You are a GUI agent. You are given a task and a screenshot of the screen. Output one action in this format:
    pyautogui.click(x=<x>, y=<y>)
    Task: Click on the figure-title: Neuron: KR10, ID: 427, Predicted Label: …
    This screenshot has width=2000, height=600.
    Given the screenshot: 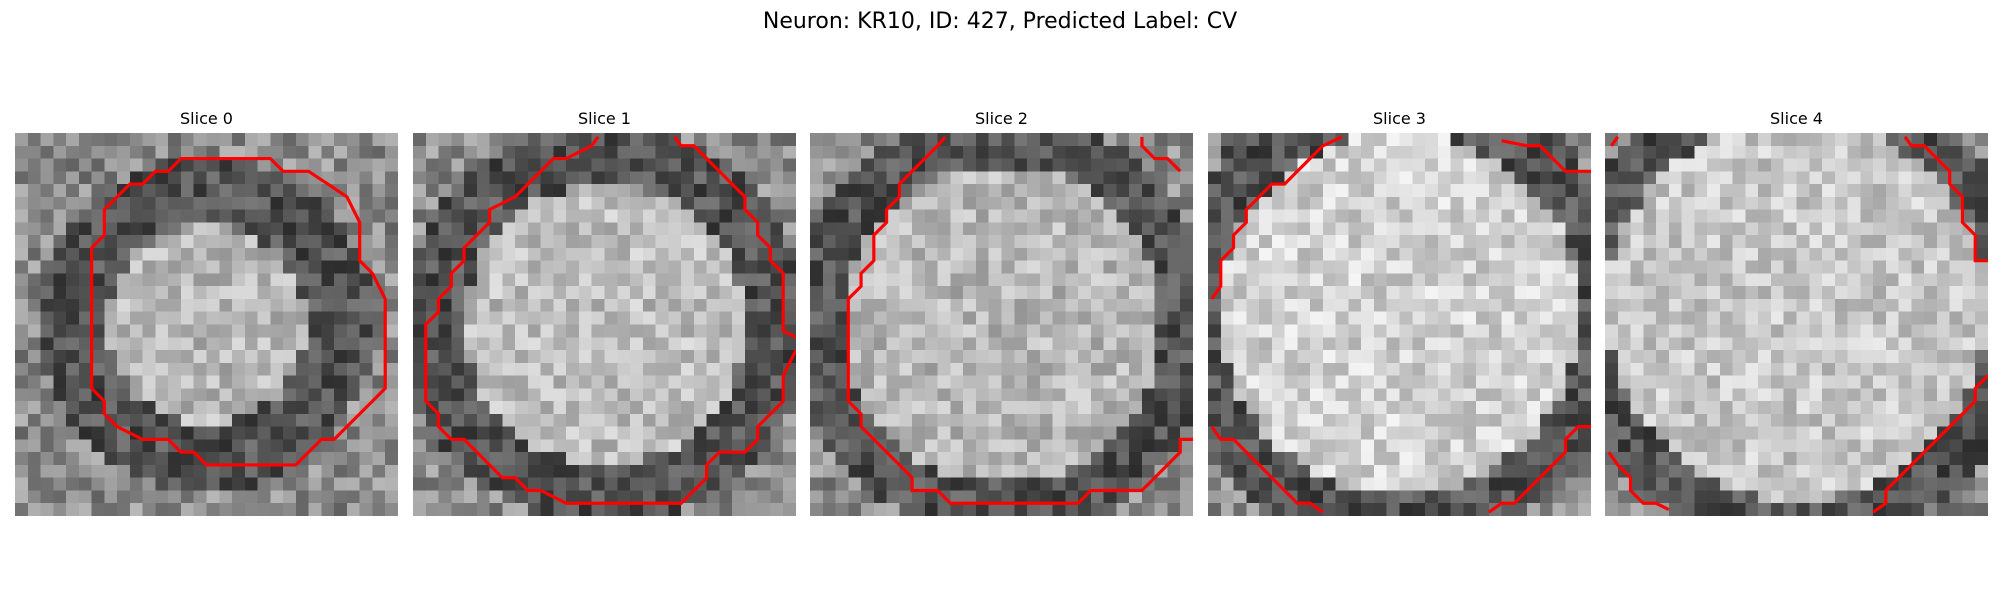 What is the action you would take?
    pyautogui.click(x=1000, y=21)
    